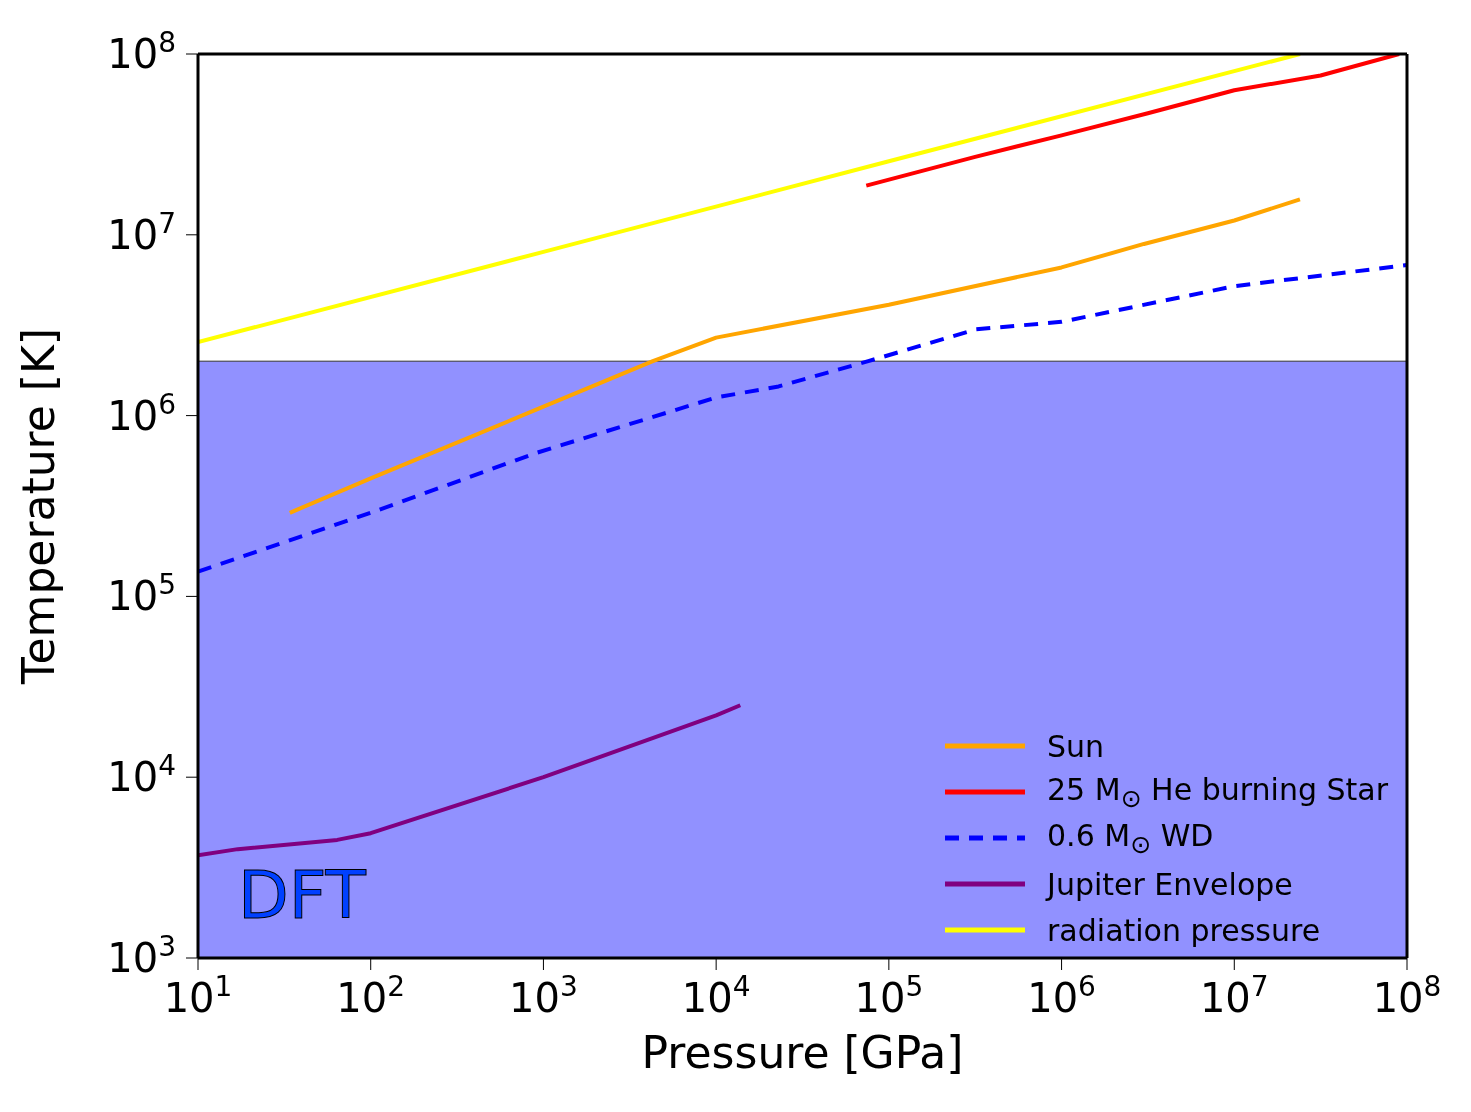 This screenshot has width=1471, height=1112. I want to click on x-tick-label: 10$^{6}$, so click(1061, 995).